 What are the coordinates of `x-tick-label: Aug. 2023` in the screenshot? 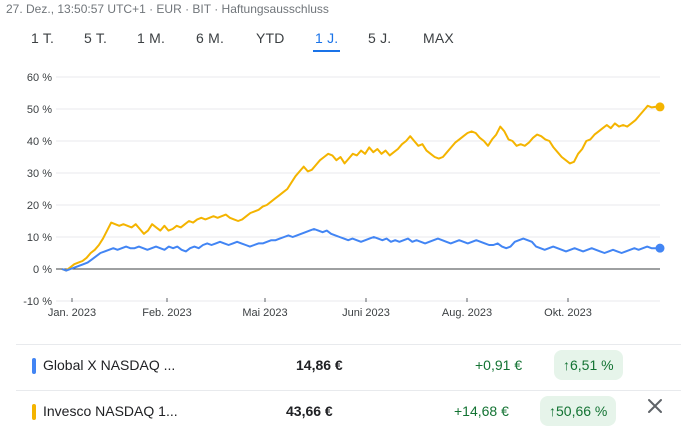 It's located at (467, 313).